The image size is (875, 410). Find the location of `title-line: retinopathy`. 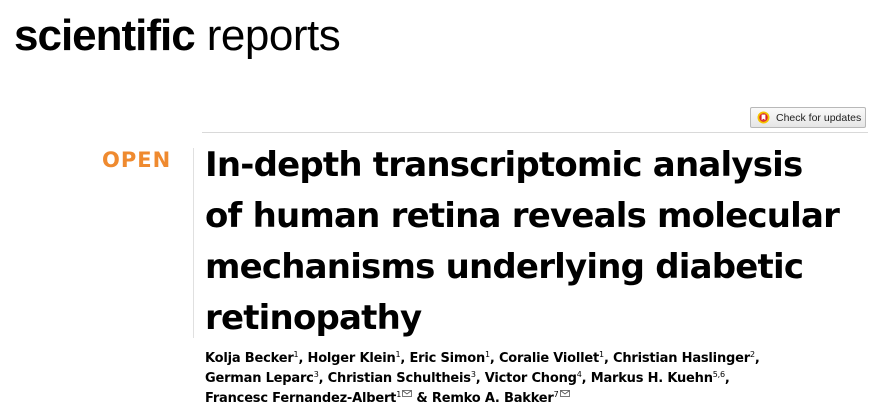

title-line: retinopathy is located at coordinates (313, 318).